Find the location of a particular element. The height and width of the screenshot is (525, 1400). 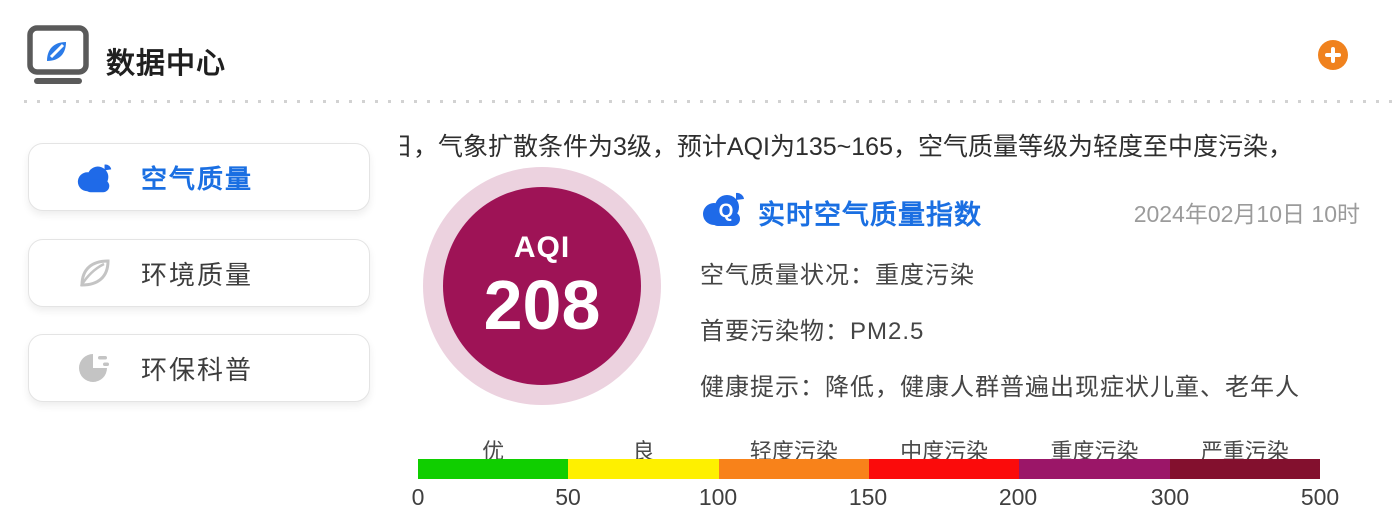

leaf-icon is located at coordinates (95, 273).